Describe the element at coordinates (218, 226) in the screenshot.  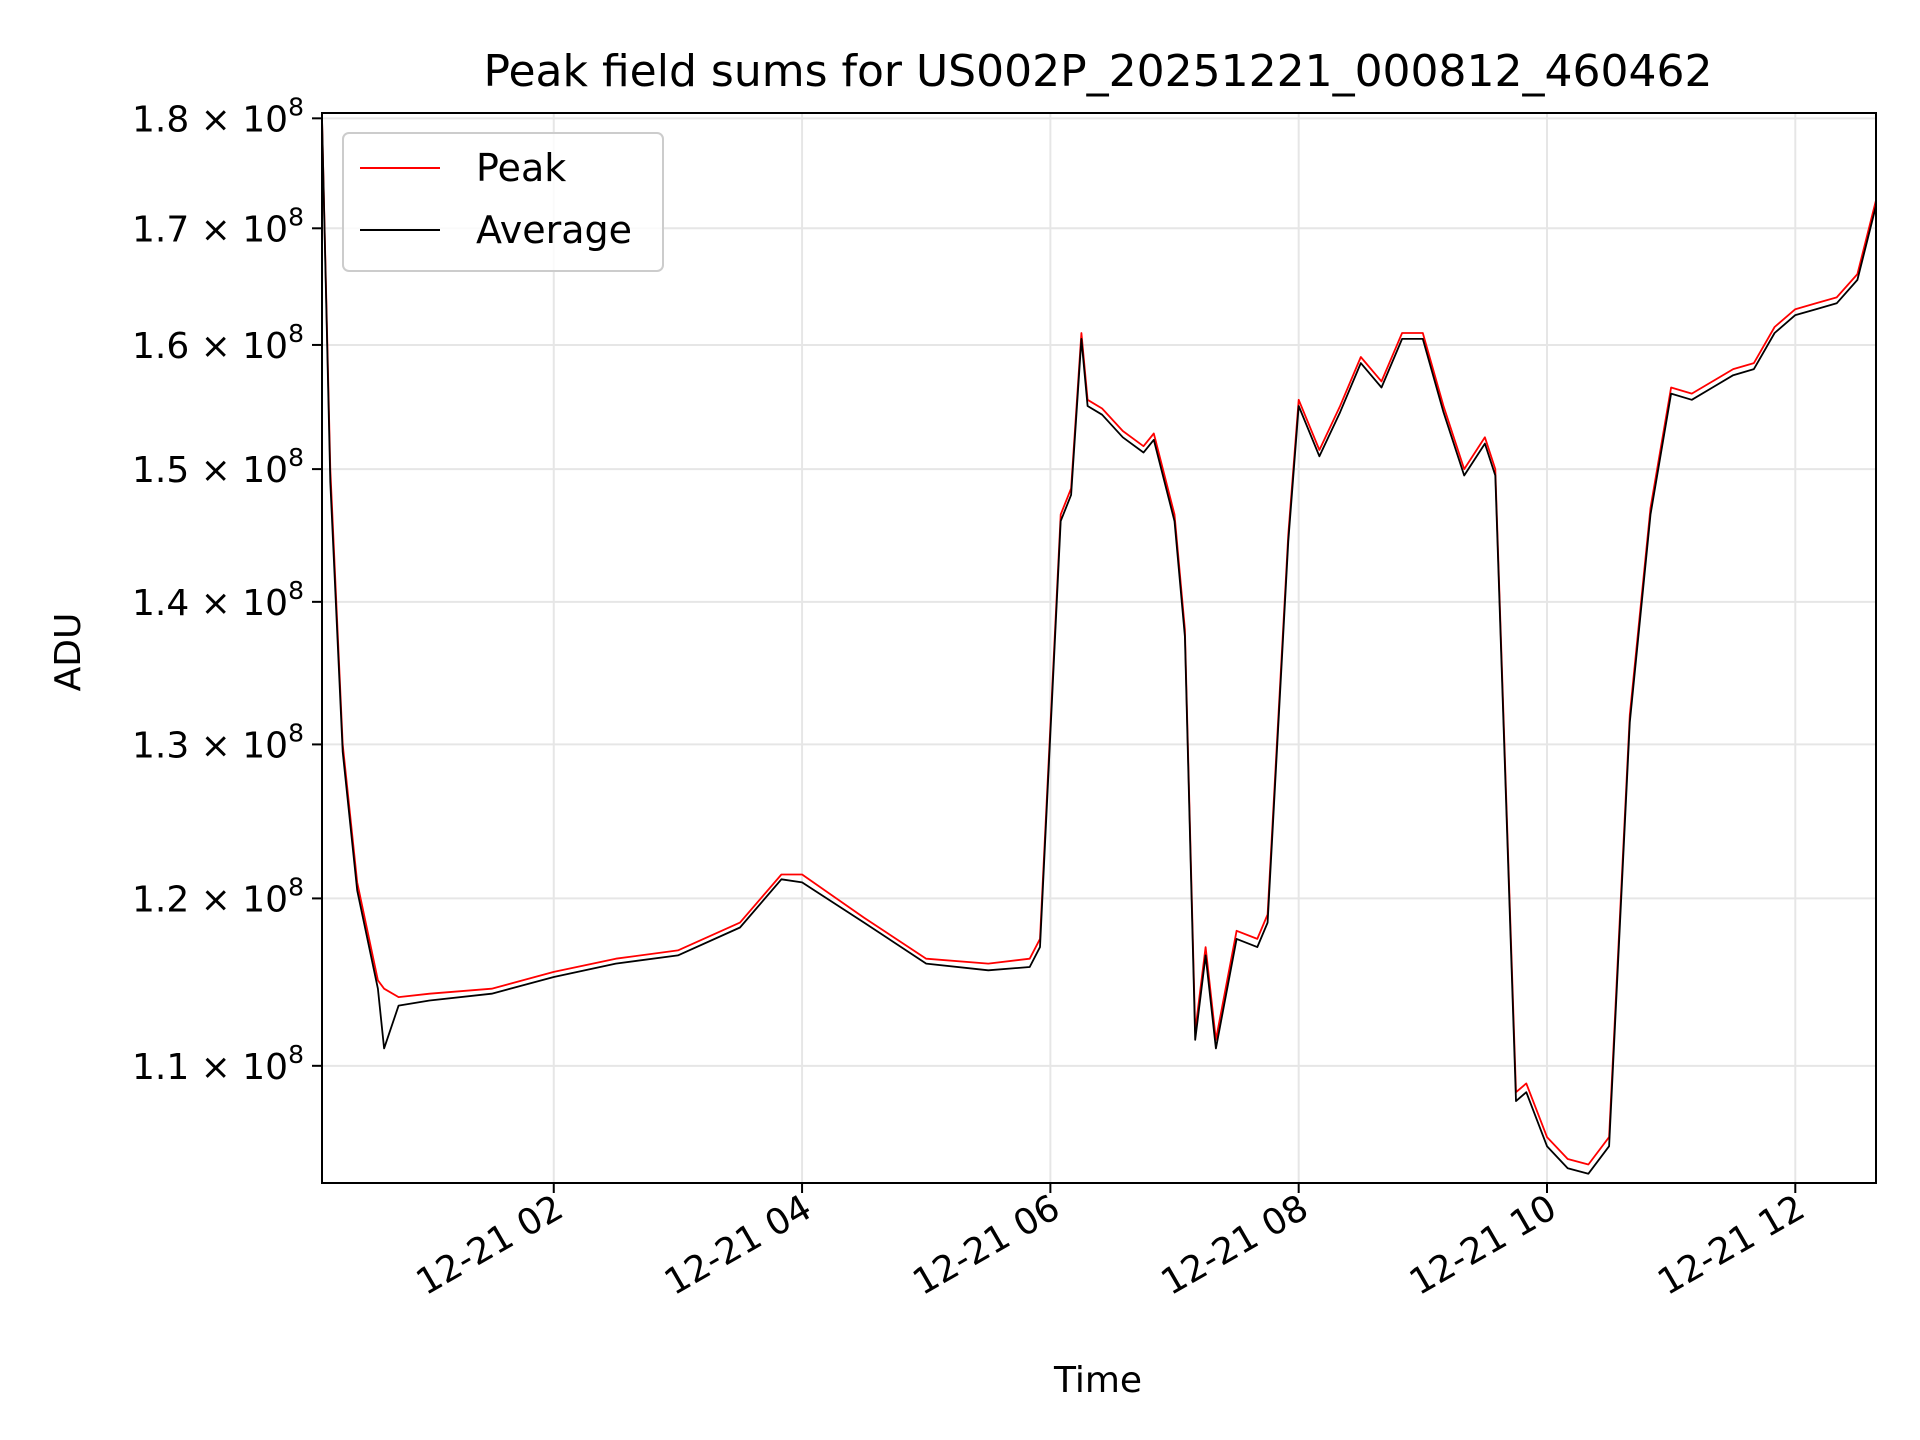
I see `y-tick-label: 1.7 × 108` at that location.